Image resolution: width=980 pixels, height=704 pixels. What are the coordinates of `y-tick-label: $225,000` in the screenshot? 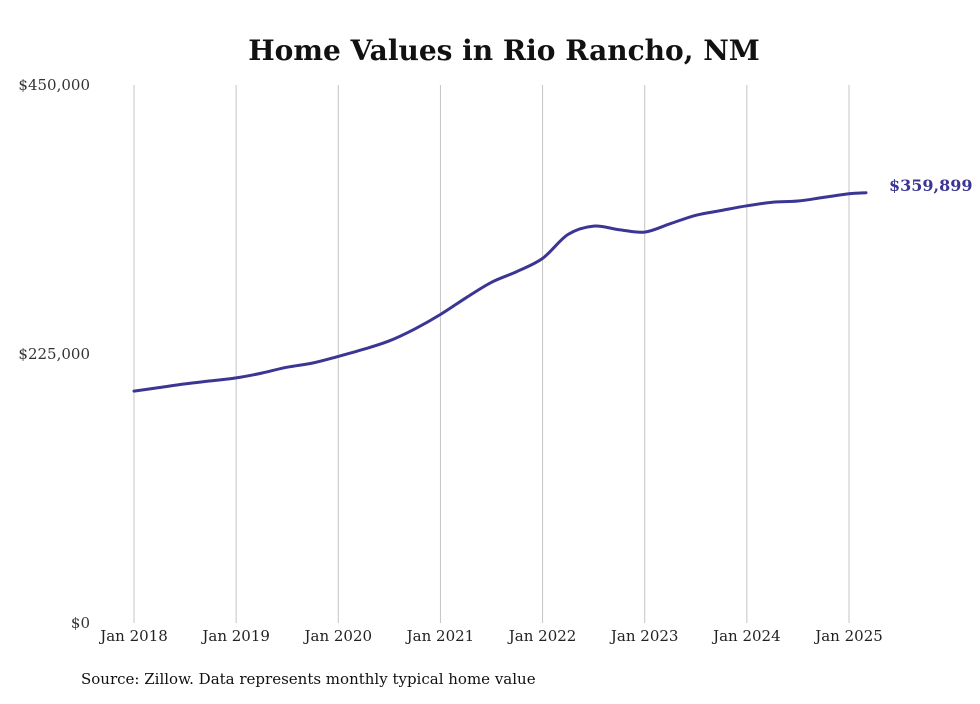 It's located at (54, 354).